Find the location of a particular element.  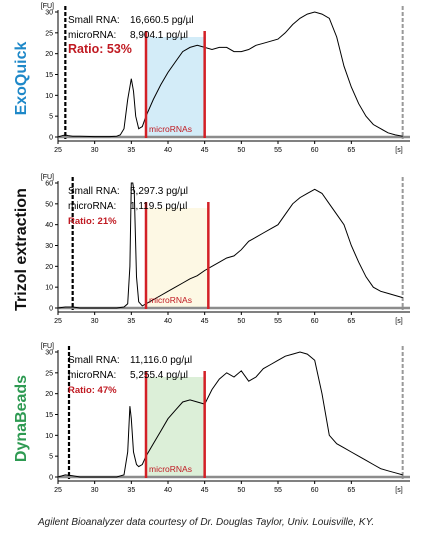

ratio-label: Ratio: 21% is located at coordinates (92, 221).